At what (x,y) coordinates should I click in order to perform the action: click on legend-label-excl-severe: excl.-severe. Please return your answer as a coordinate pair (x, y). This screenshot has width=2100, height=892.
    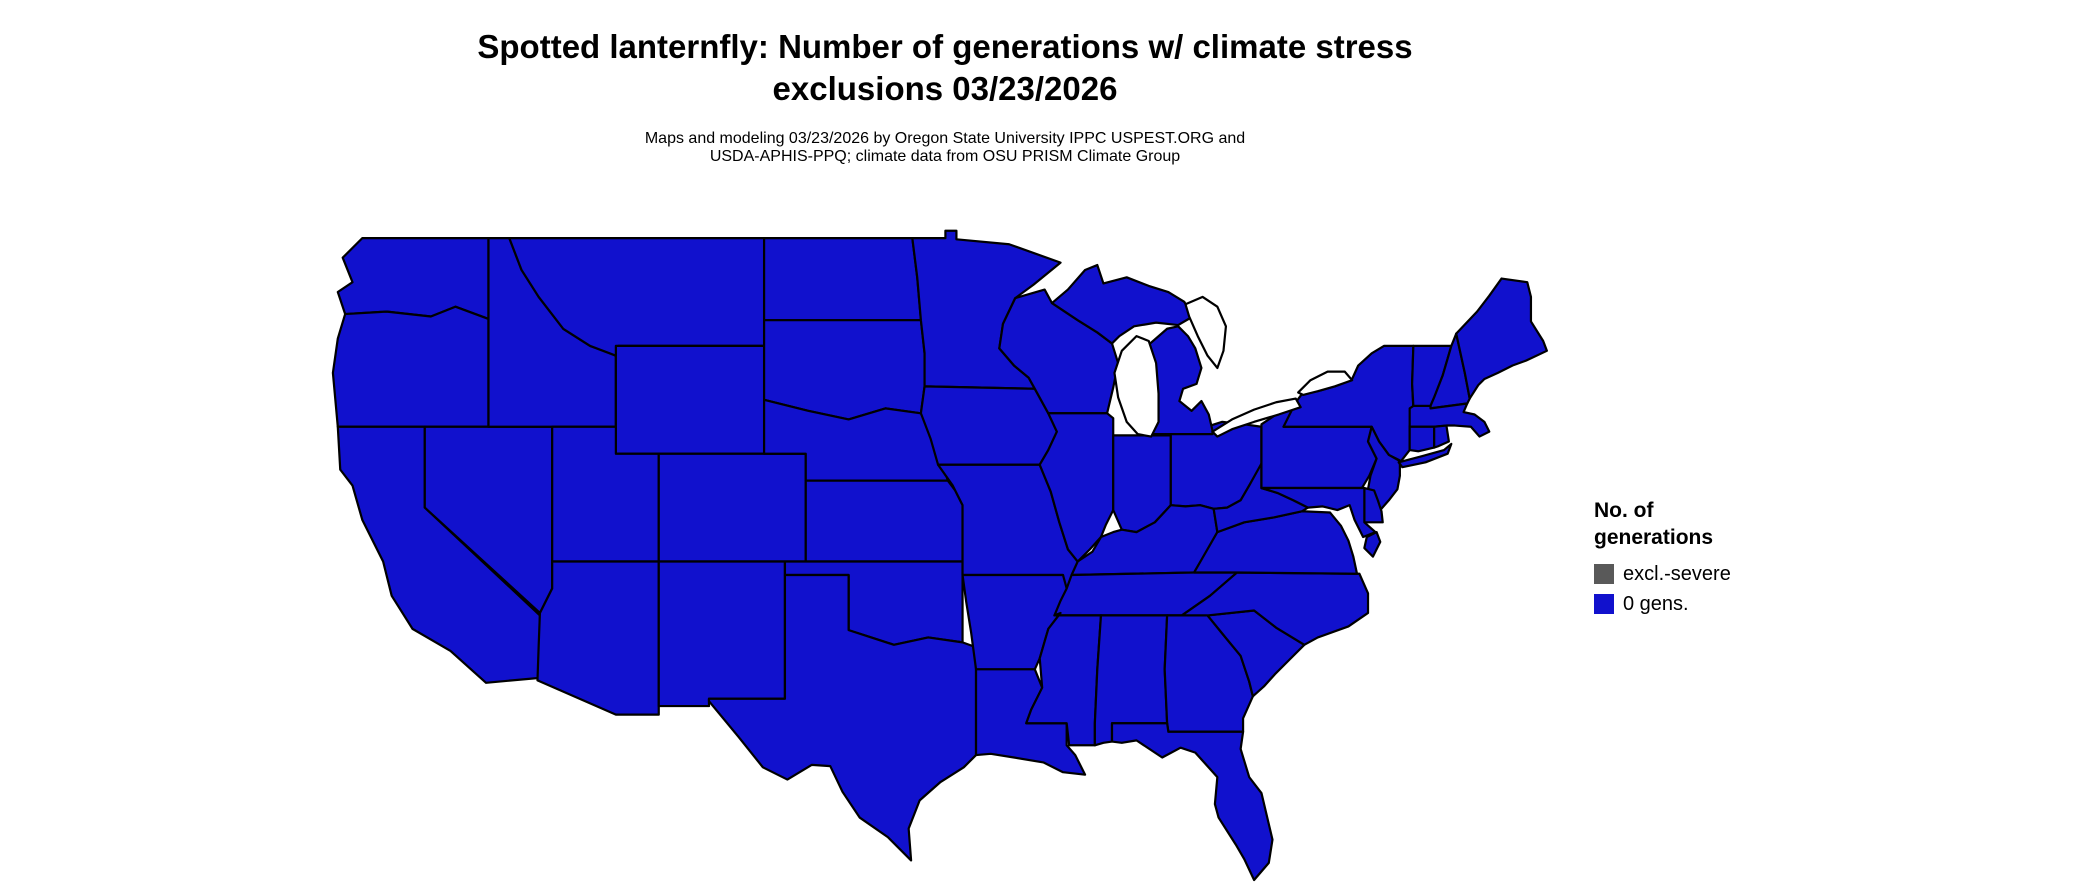
    Looking at the image, I should click on (1677, 573).